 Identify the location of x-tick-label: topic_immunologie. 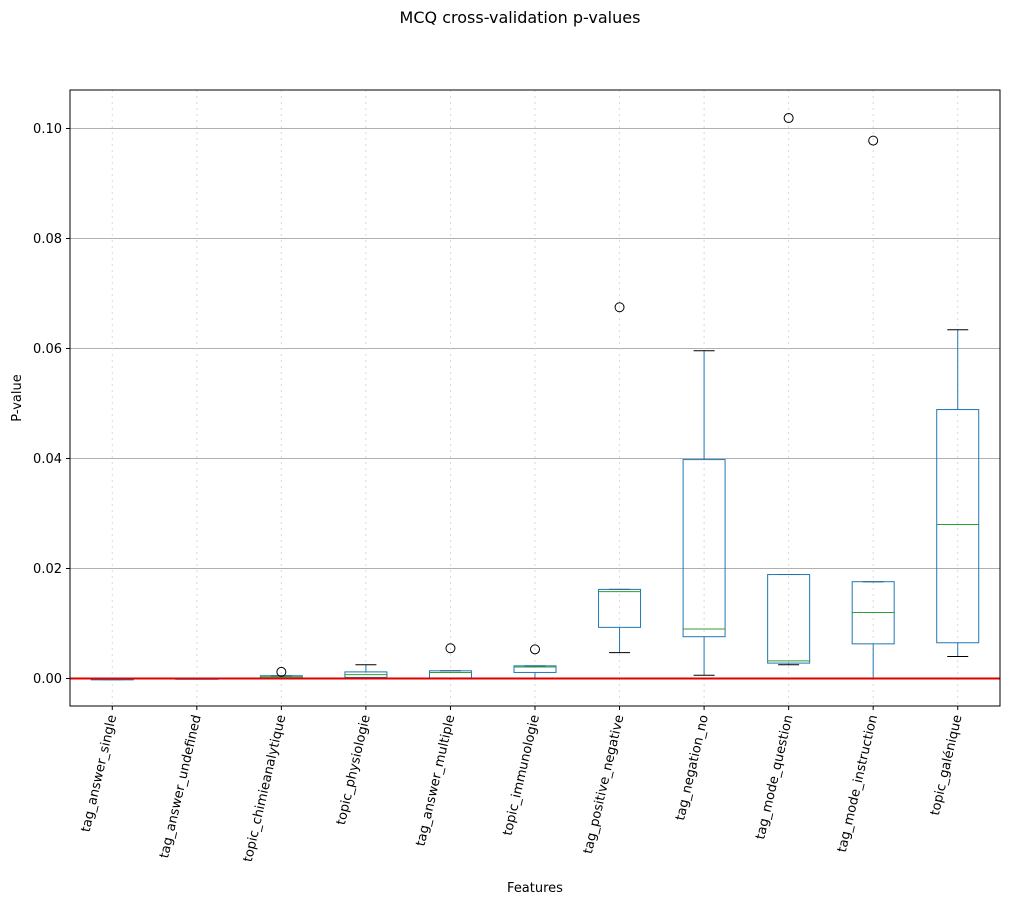
(522, 776).